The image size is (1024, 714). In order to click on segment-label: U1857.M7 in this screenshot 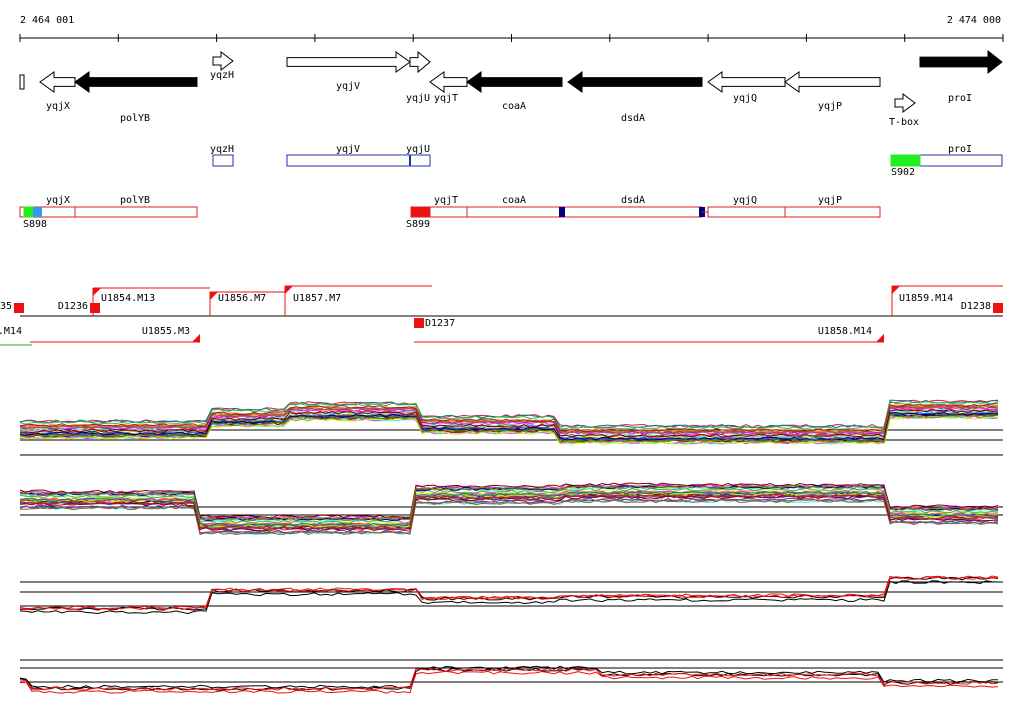, I will do `click(317, 298)`.